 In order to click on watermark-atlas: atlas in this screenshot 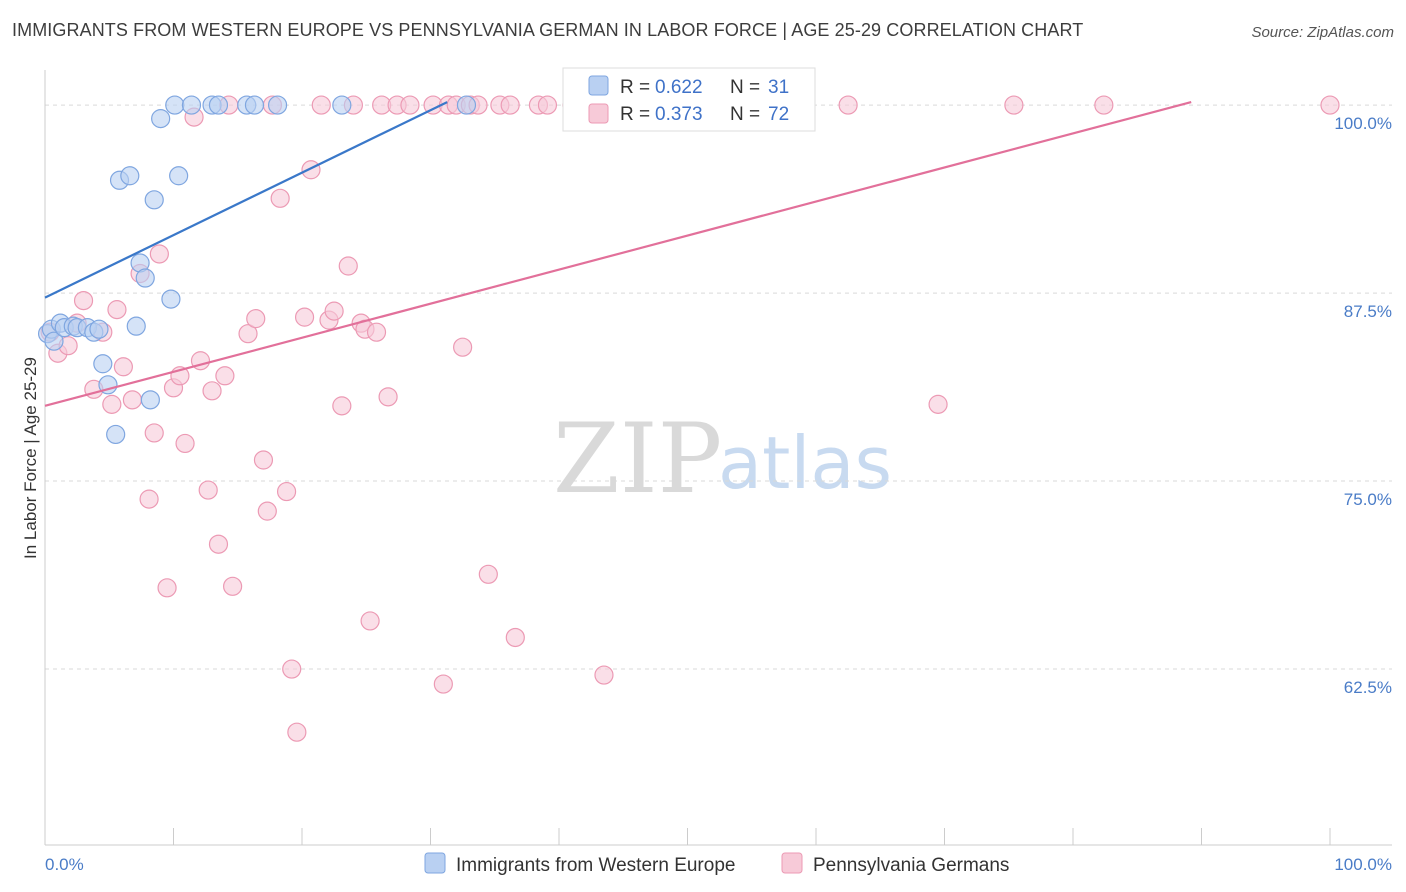, I will do `click(805, 463)`.